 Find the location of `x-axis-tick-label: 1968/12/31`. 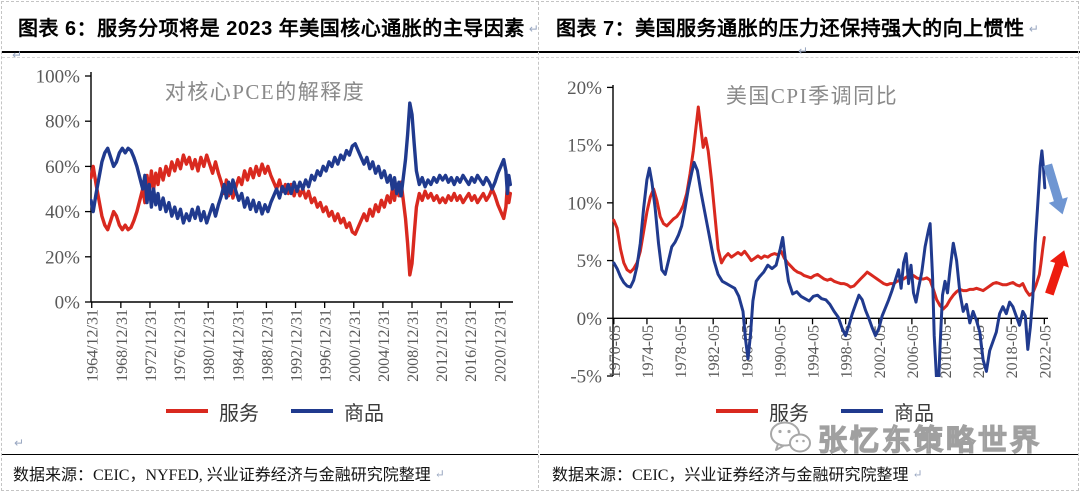

x-axis-tick-label: 1968/12/31 is located at coordinates (122, 345).